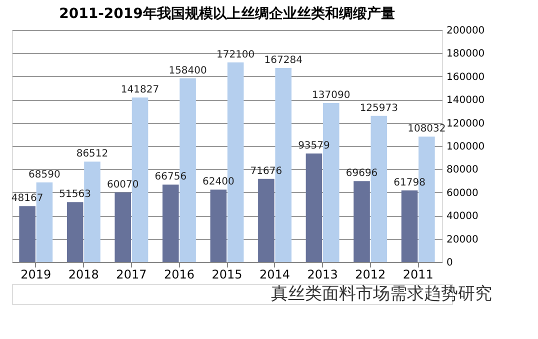 The width and height of the screenshot is (538, 339). What do you see at coordinates (275, 275) in the screenshot?
I see `x-tick-label: 2014` at bounding box center [275, 275].